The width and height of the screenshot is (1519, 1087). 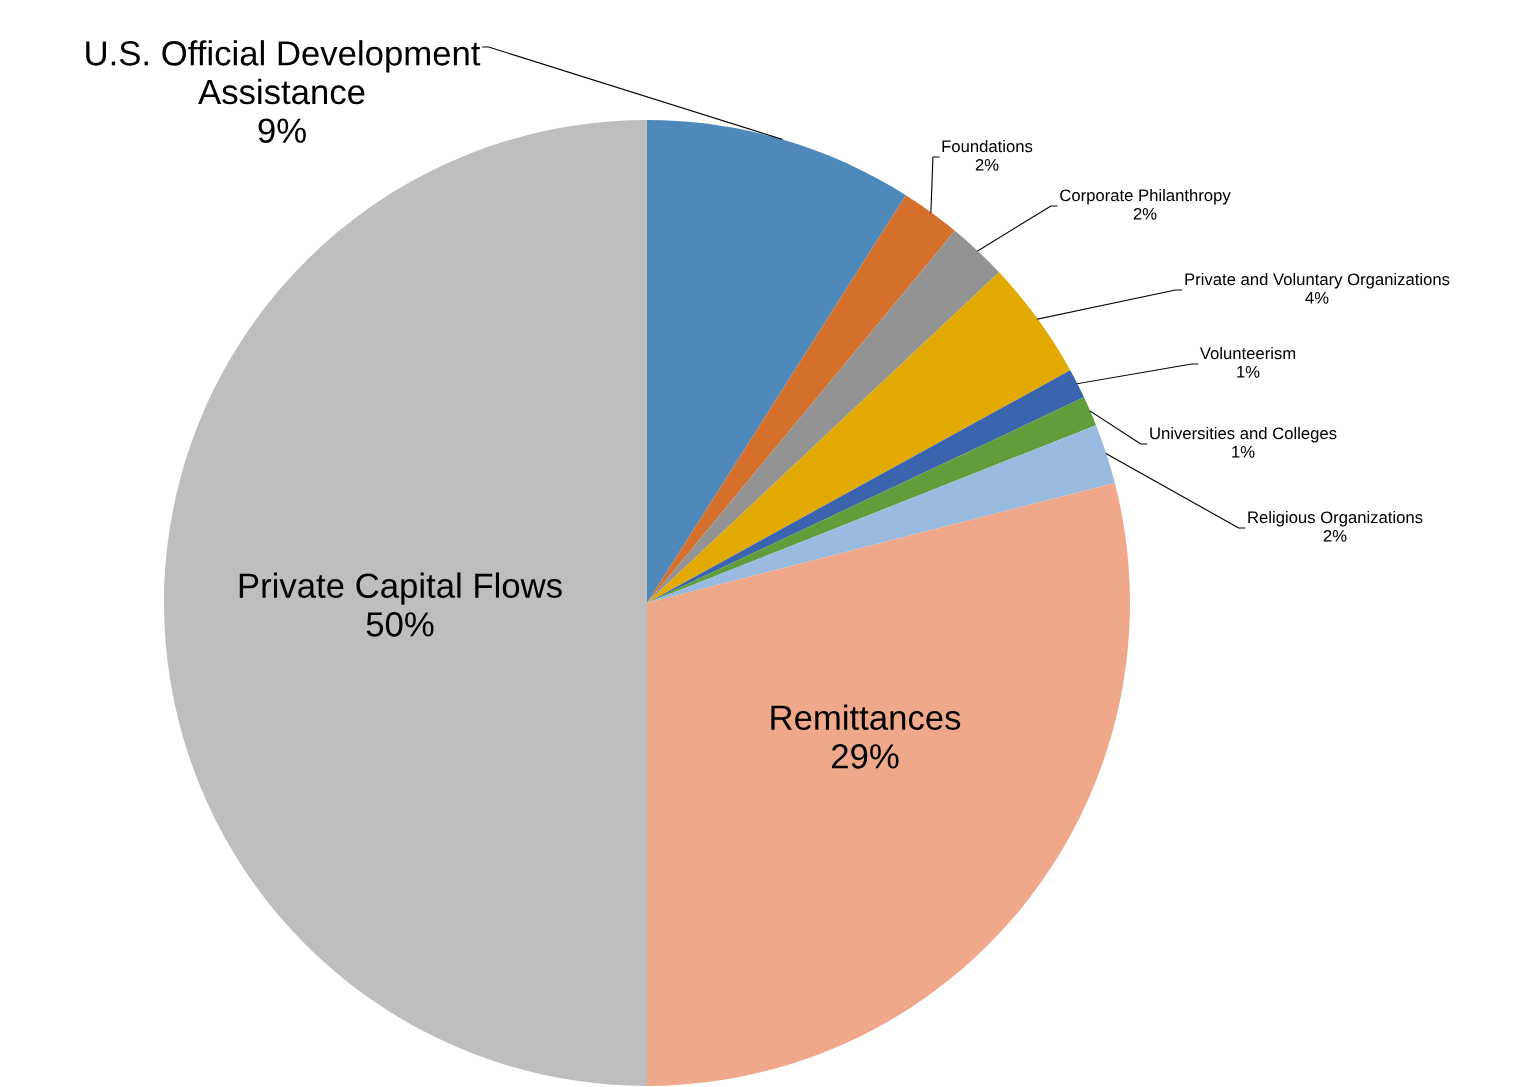 What do you see at coordinates (1317, 280) in the screenshot?
I see `slice-label: Private and Voluntary Organizations` at bounding box center [1317, 280].